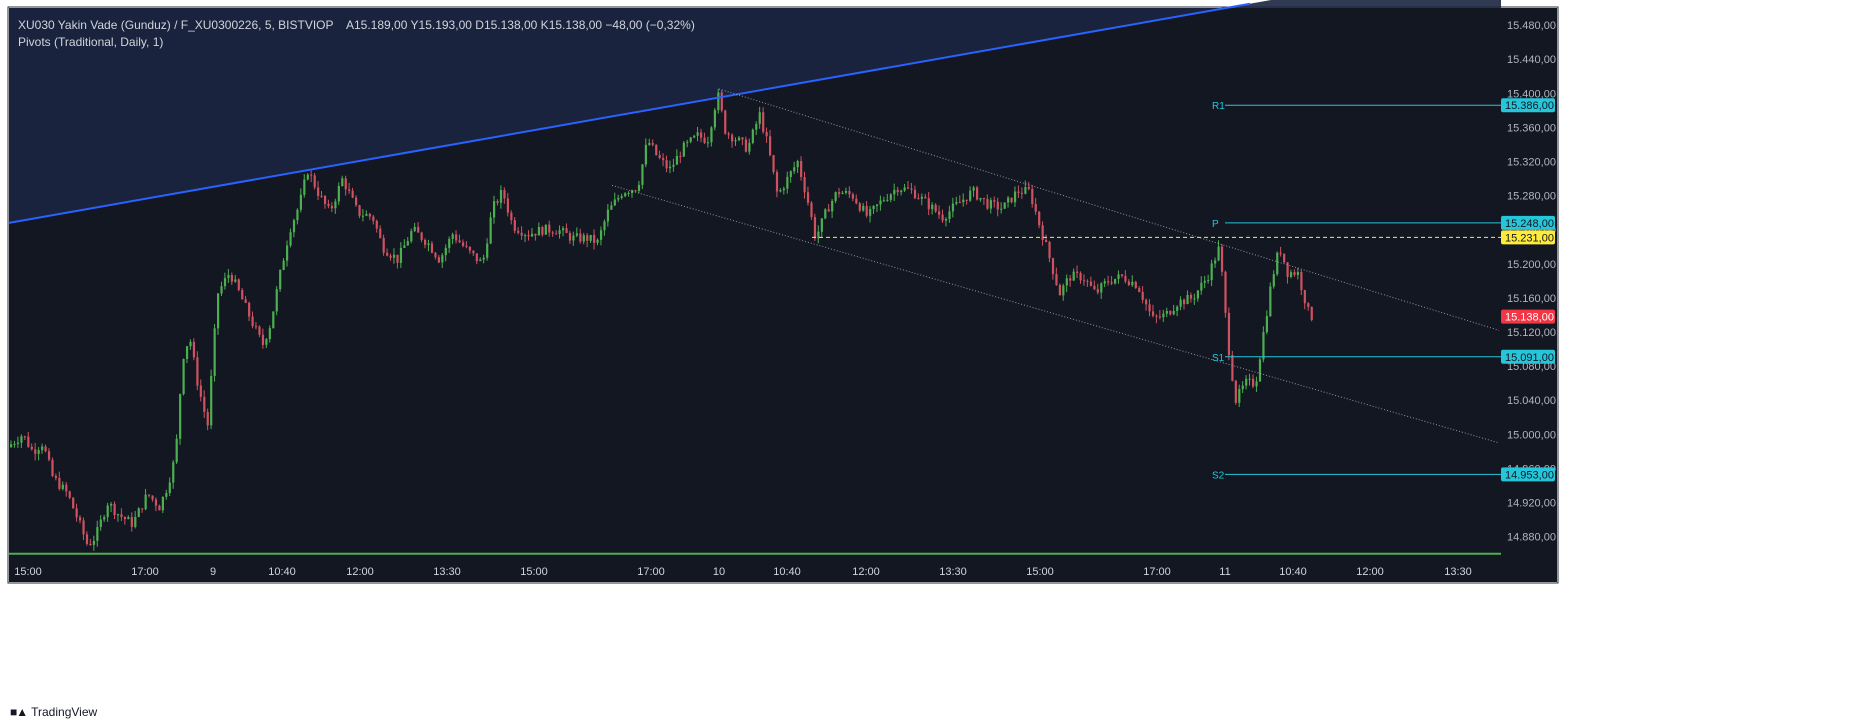 This screenshot has height=728, width=1858. Describe the element at coordinates (91, 42) in the screenshot. I see `legend-indicator: Pivots (Traditional, Daily, 1)` at that location.